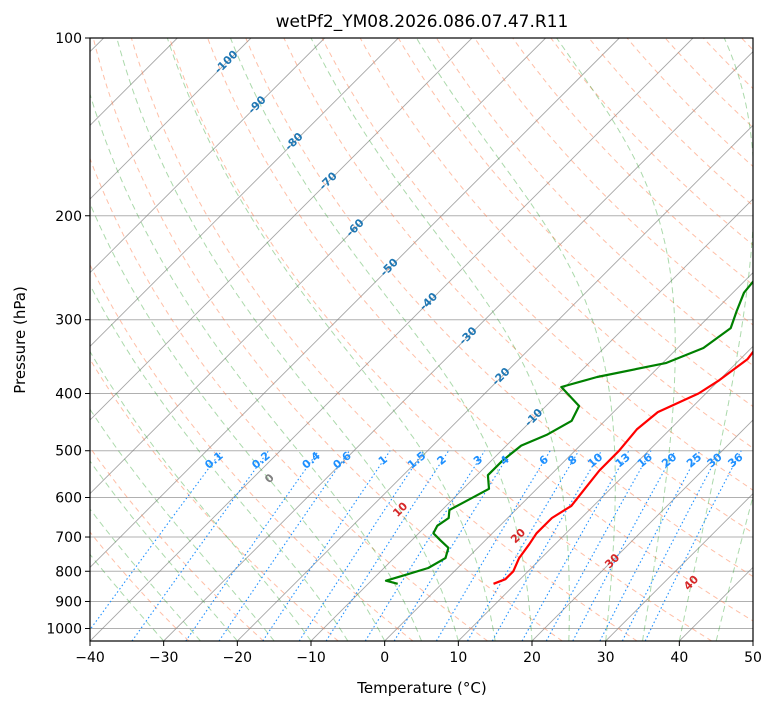  What do you see at coordinates (478, 460) in the screenshot?
I see `mixing-ratio-label: 3` at bounding box center [478, 460].